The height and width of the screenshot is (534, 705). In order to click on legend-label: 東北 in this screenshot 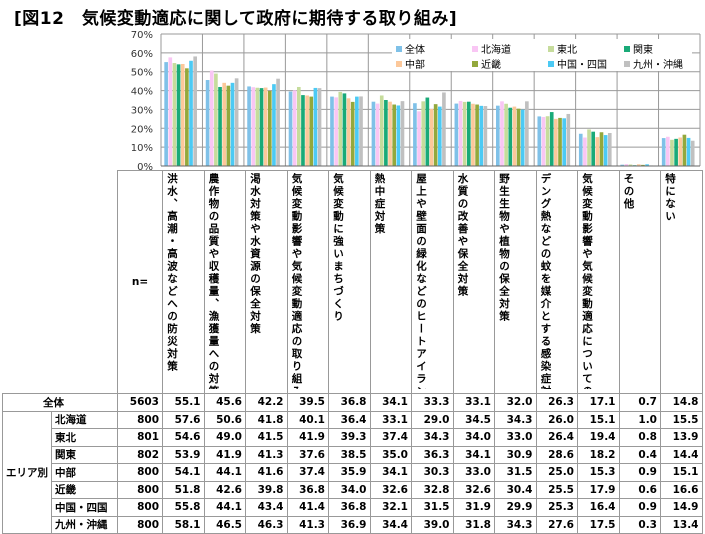, I will do `click(567, 50)`.